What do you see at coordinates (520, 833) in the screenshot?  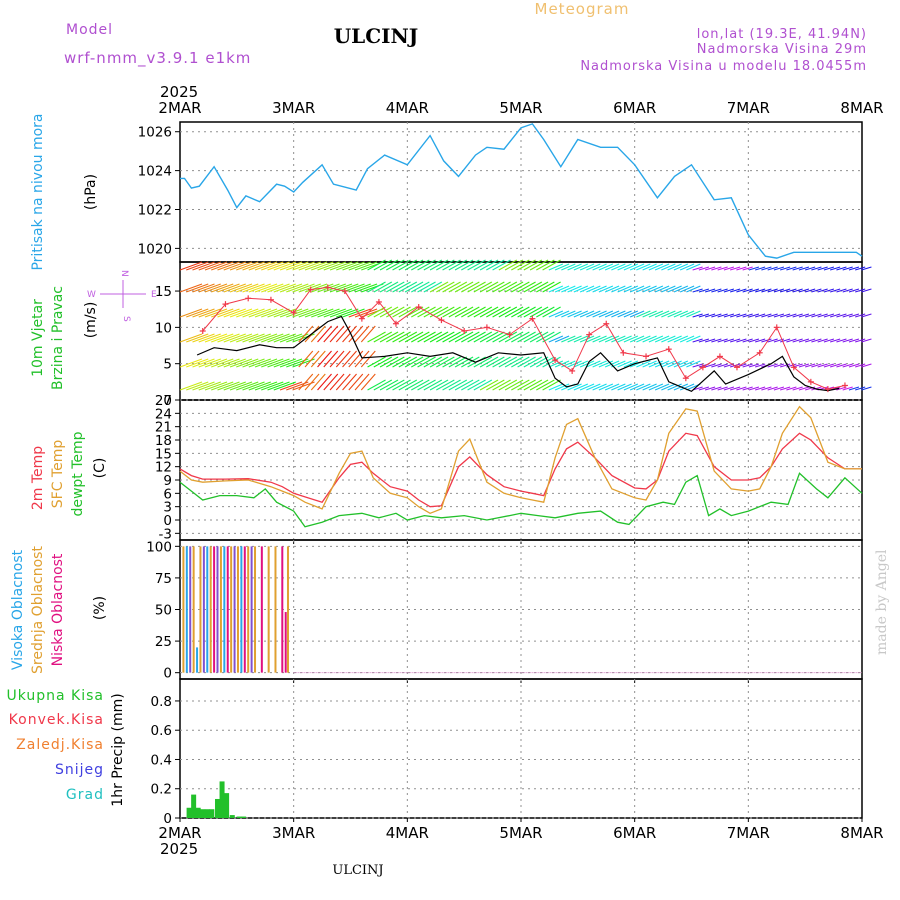 I see `bottom-day-label: 5MAR` at bounding box center [520, 833].